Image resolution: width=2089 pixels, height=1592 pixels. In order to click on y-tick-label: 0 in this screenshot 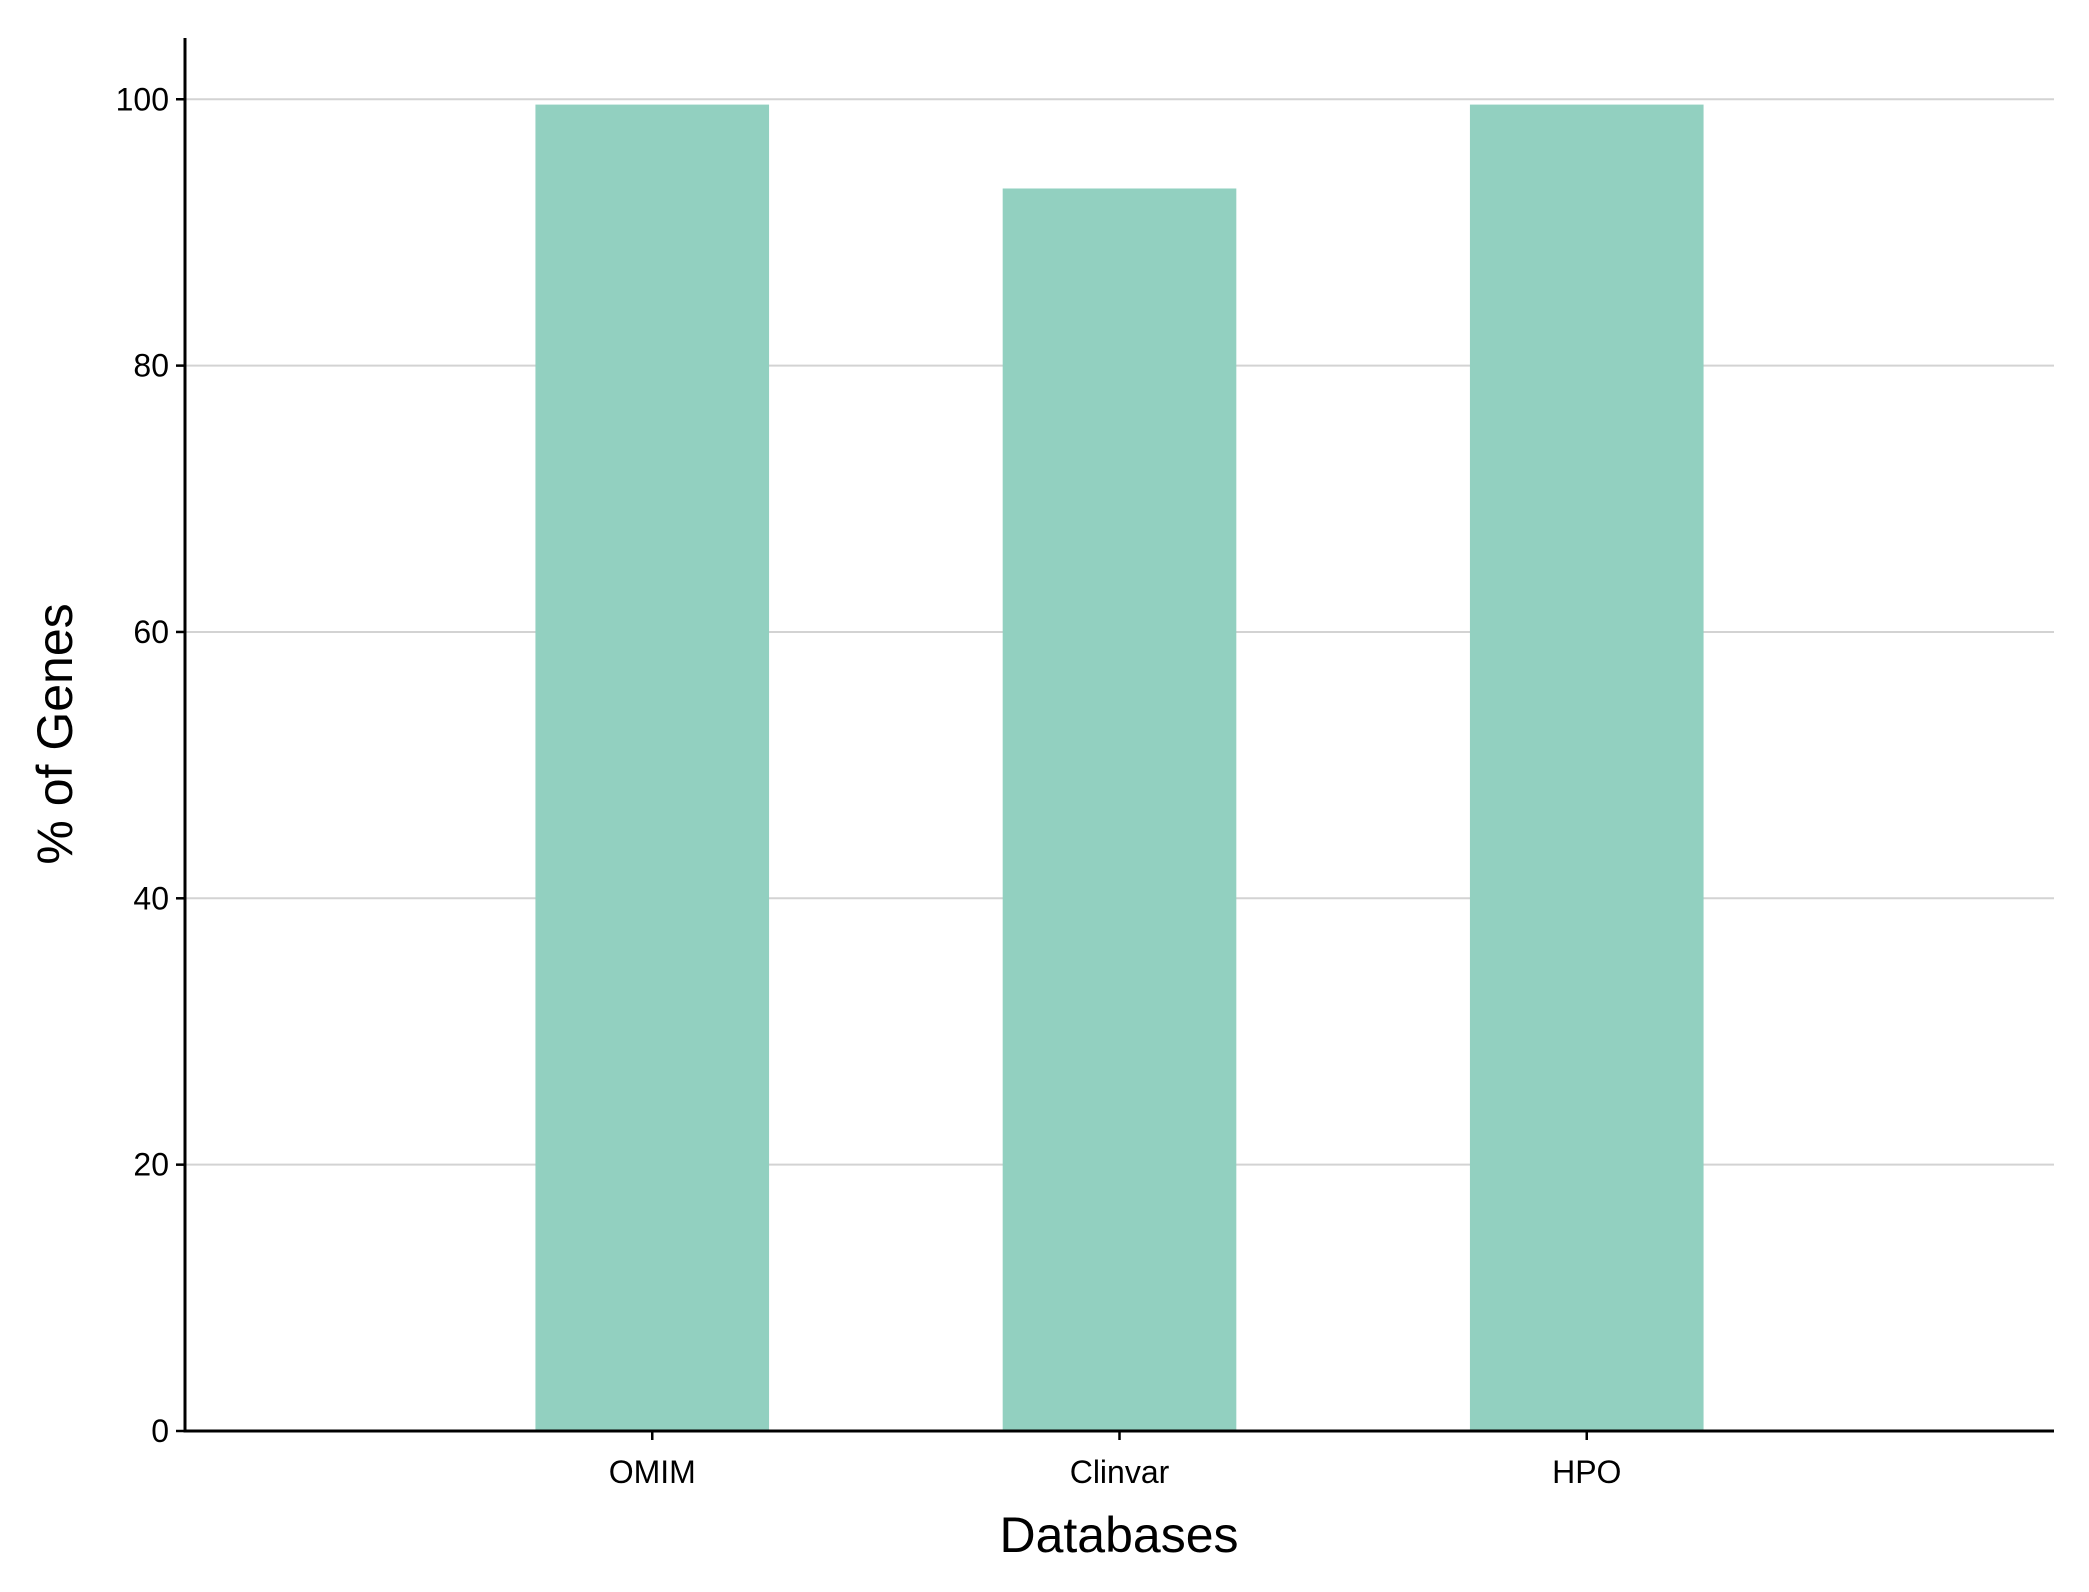, I will do `click(160, 1431)`.